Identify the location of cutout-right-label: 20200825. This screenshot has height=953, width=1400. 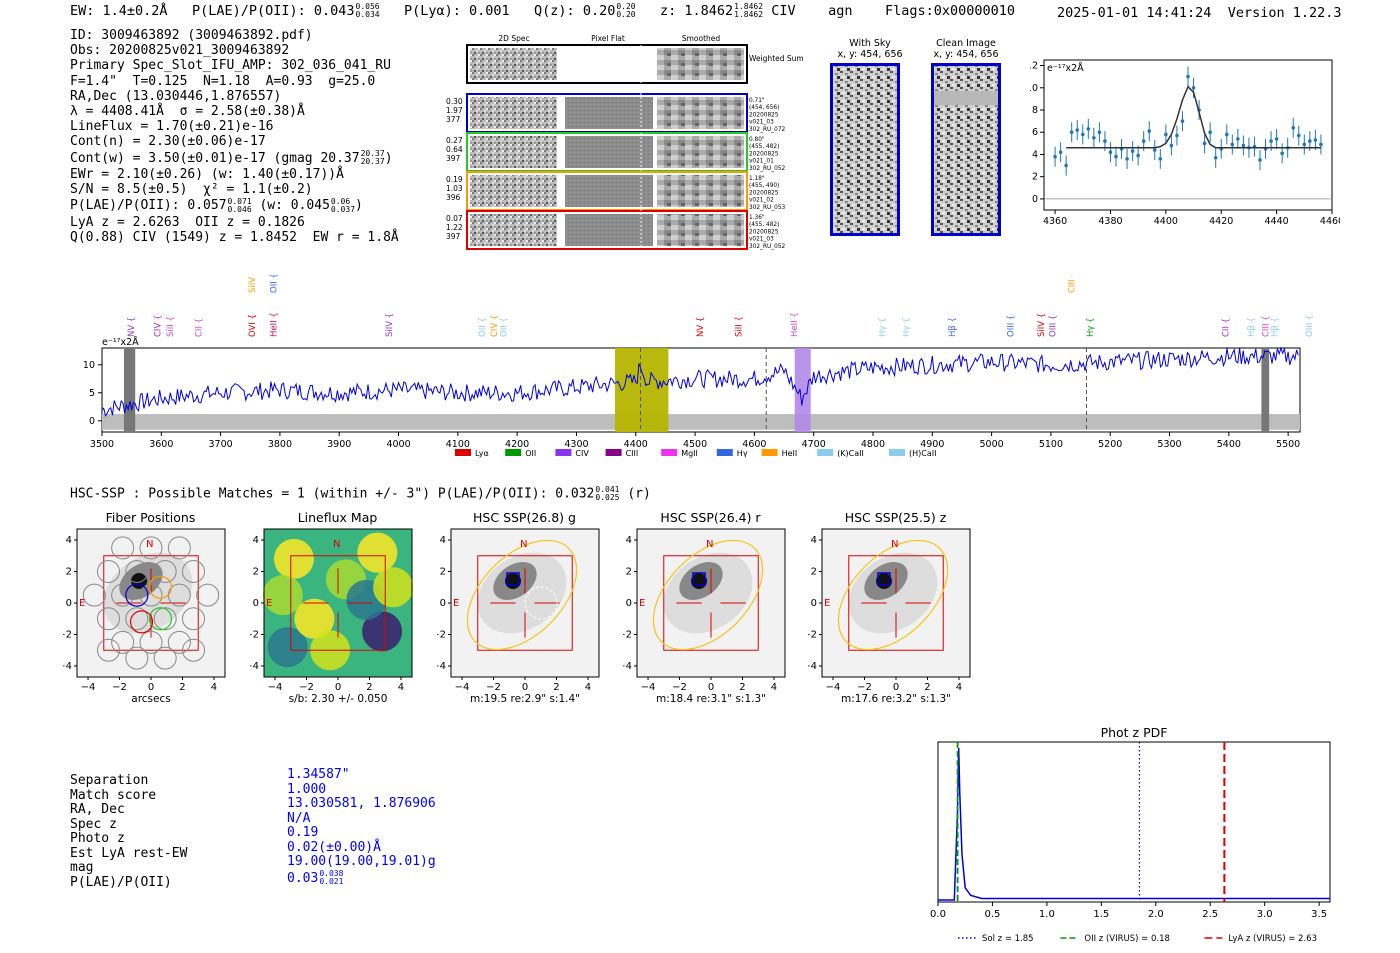
(764, 115).